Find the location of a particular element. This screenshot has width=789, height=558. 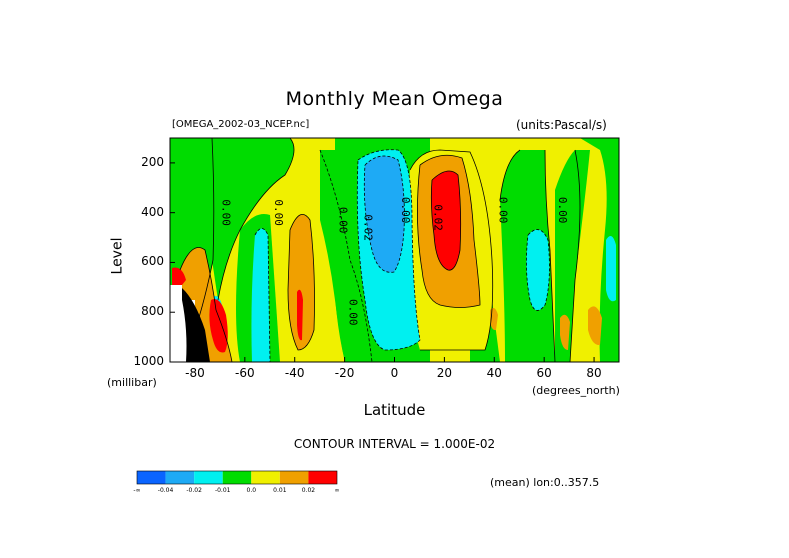

x-tick-label: 40 is located at coordinates (494, 373).